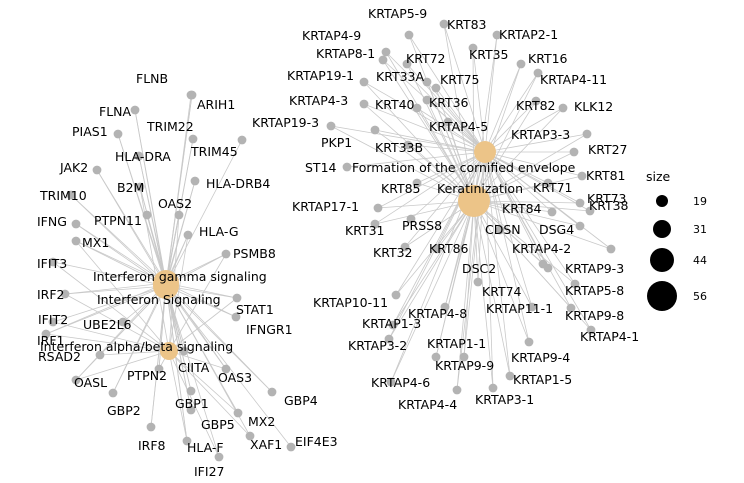 The width and height of the screenshot is (744, 483). I want to click on gene-node-eif4e3, so click(291, 447).